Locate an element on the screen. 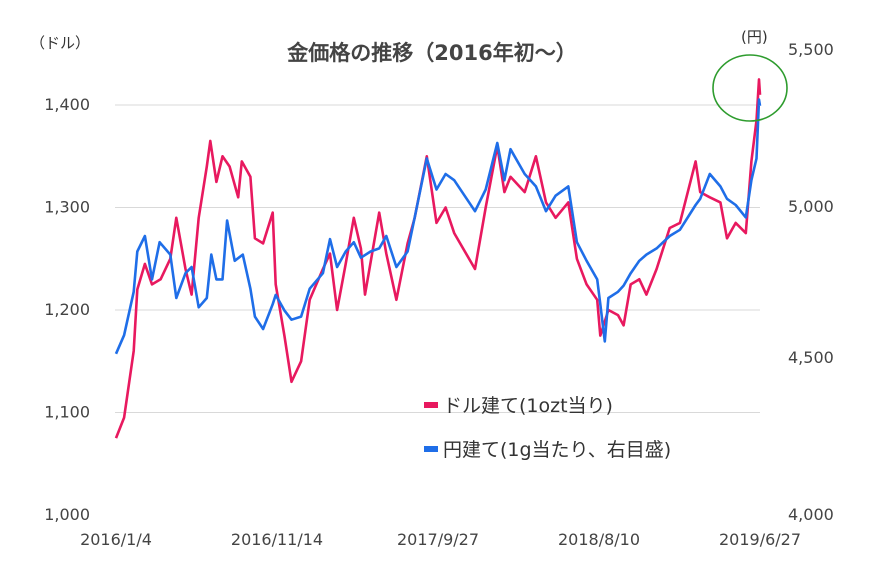  chart-title: 金価格の推移（2016年初～） is located at coordinates (431, 53).